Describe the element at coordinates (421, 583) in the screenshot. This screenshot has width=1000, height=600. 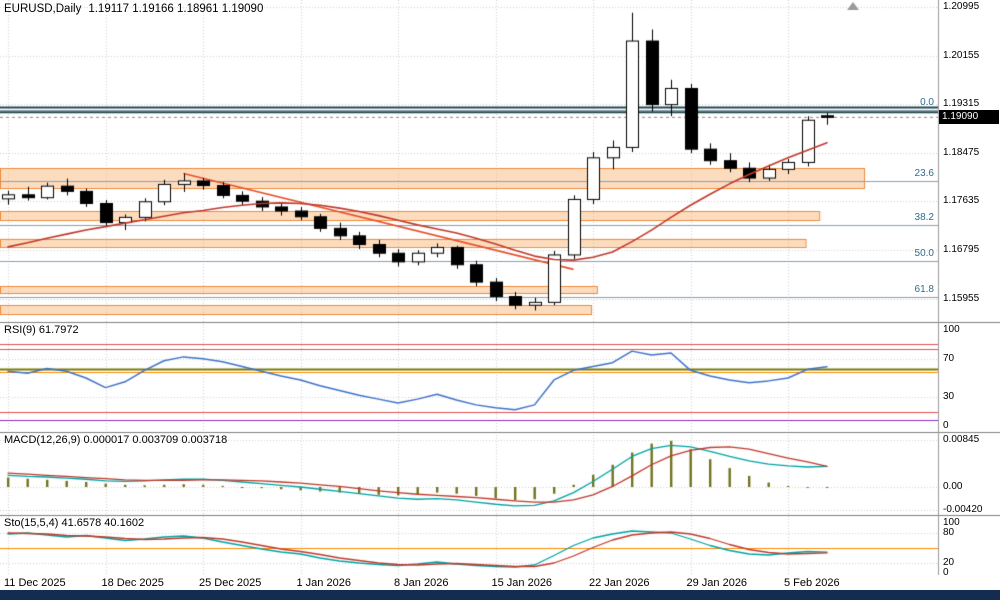
I see `date-label: 8 Jan 2026` at that location.